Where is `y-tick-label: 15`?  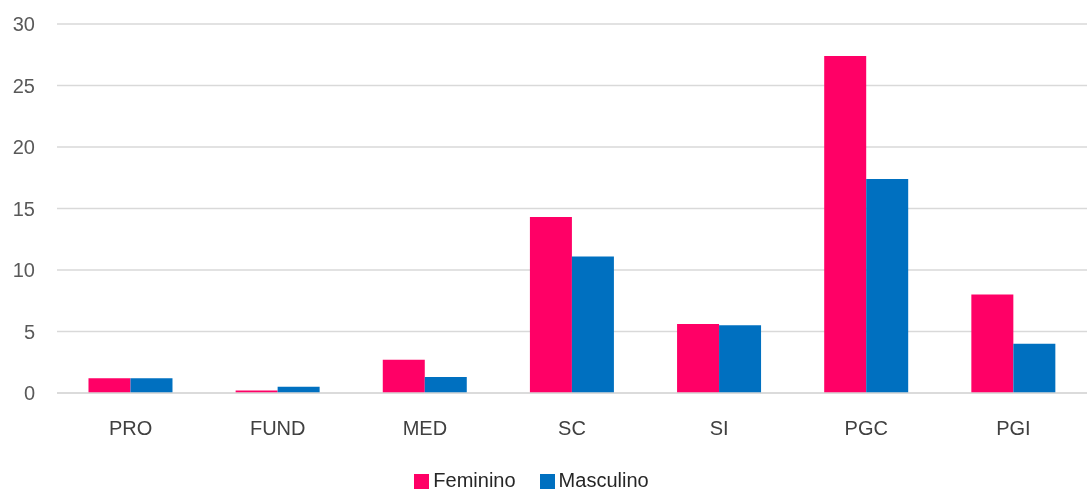 y-tick-label: 15 is located at coordinates (23, 208).